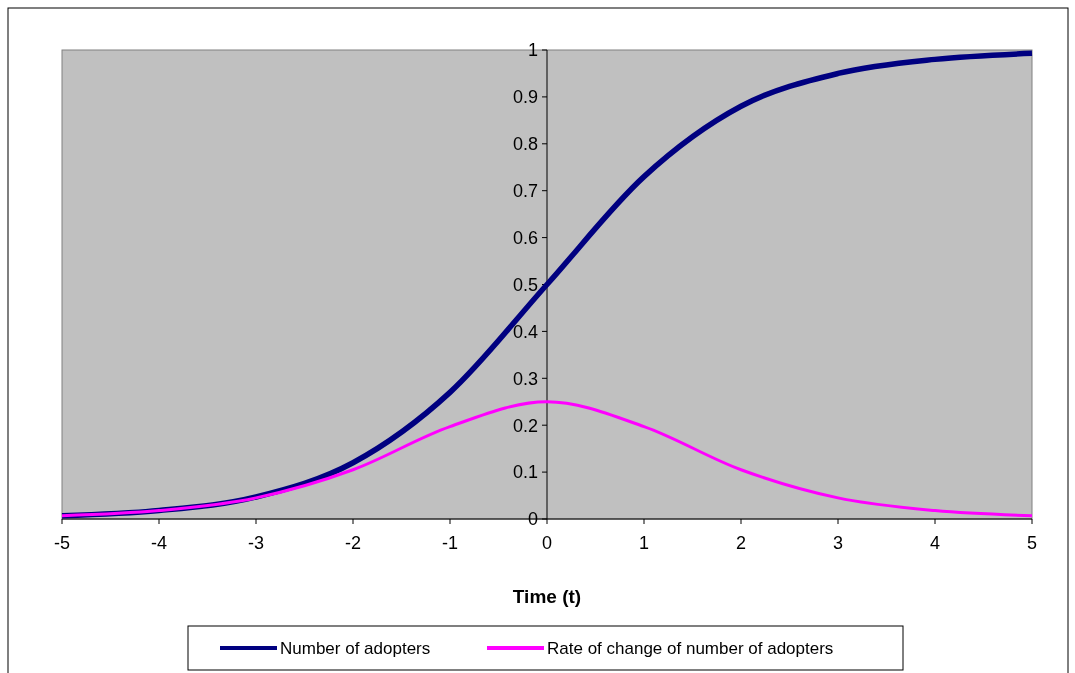 The width and height of the screenshot is (1075, 673). I want to click on x-tick-label: 5, so click(1032, 543).